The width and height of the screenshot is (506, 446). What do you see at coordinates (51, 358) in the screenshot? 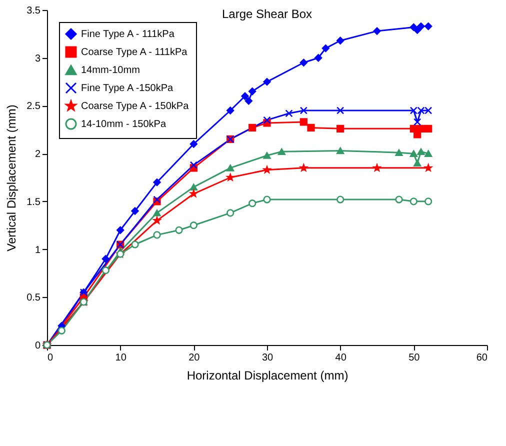
I see `x-tick-label: 0` at bounding box center [51, 358].